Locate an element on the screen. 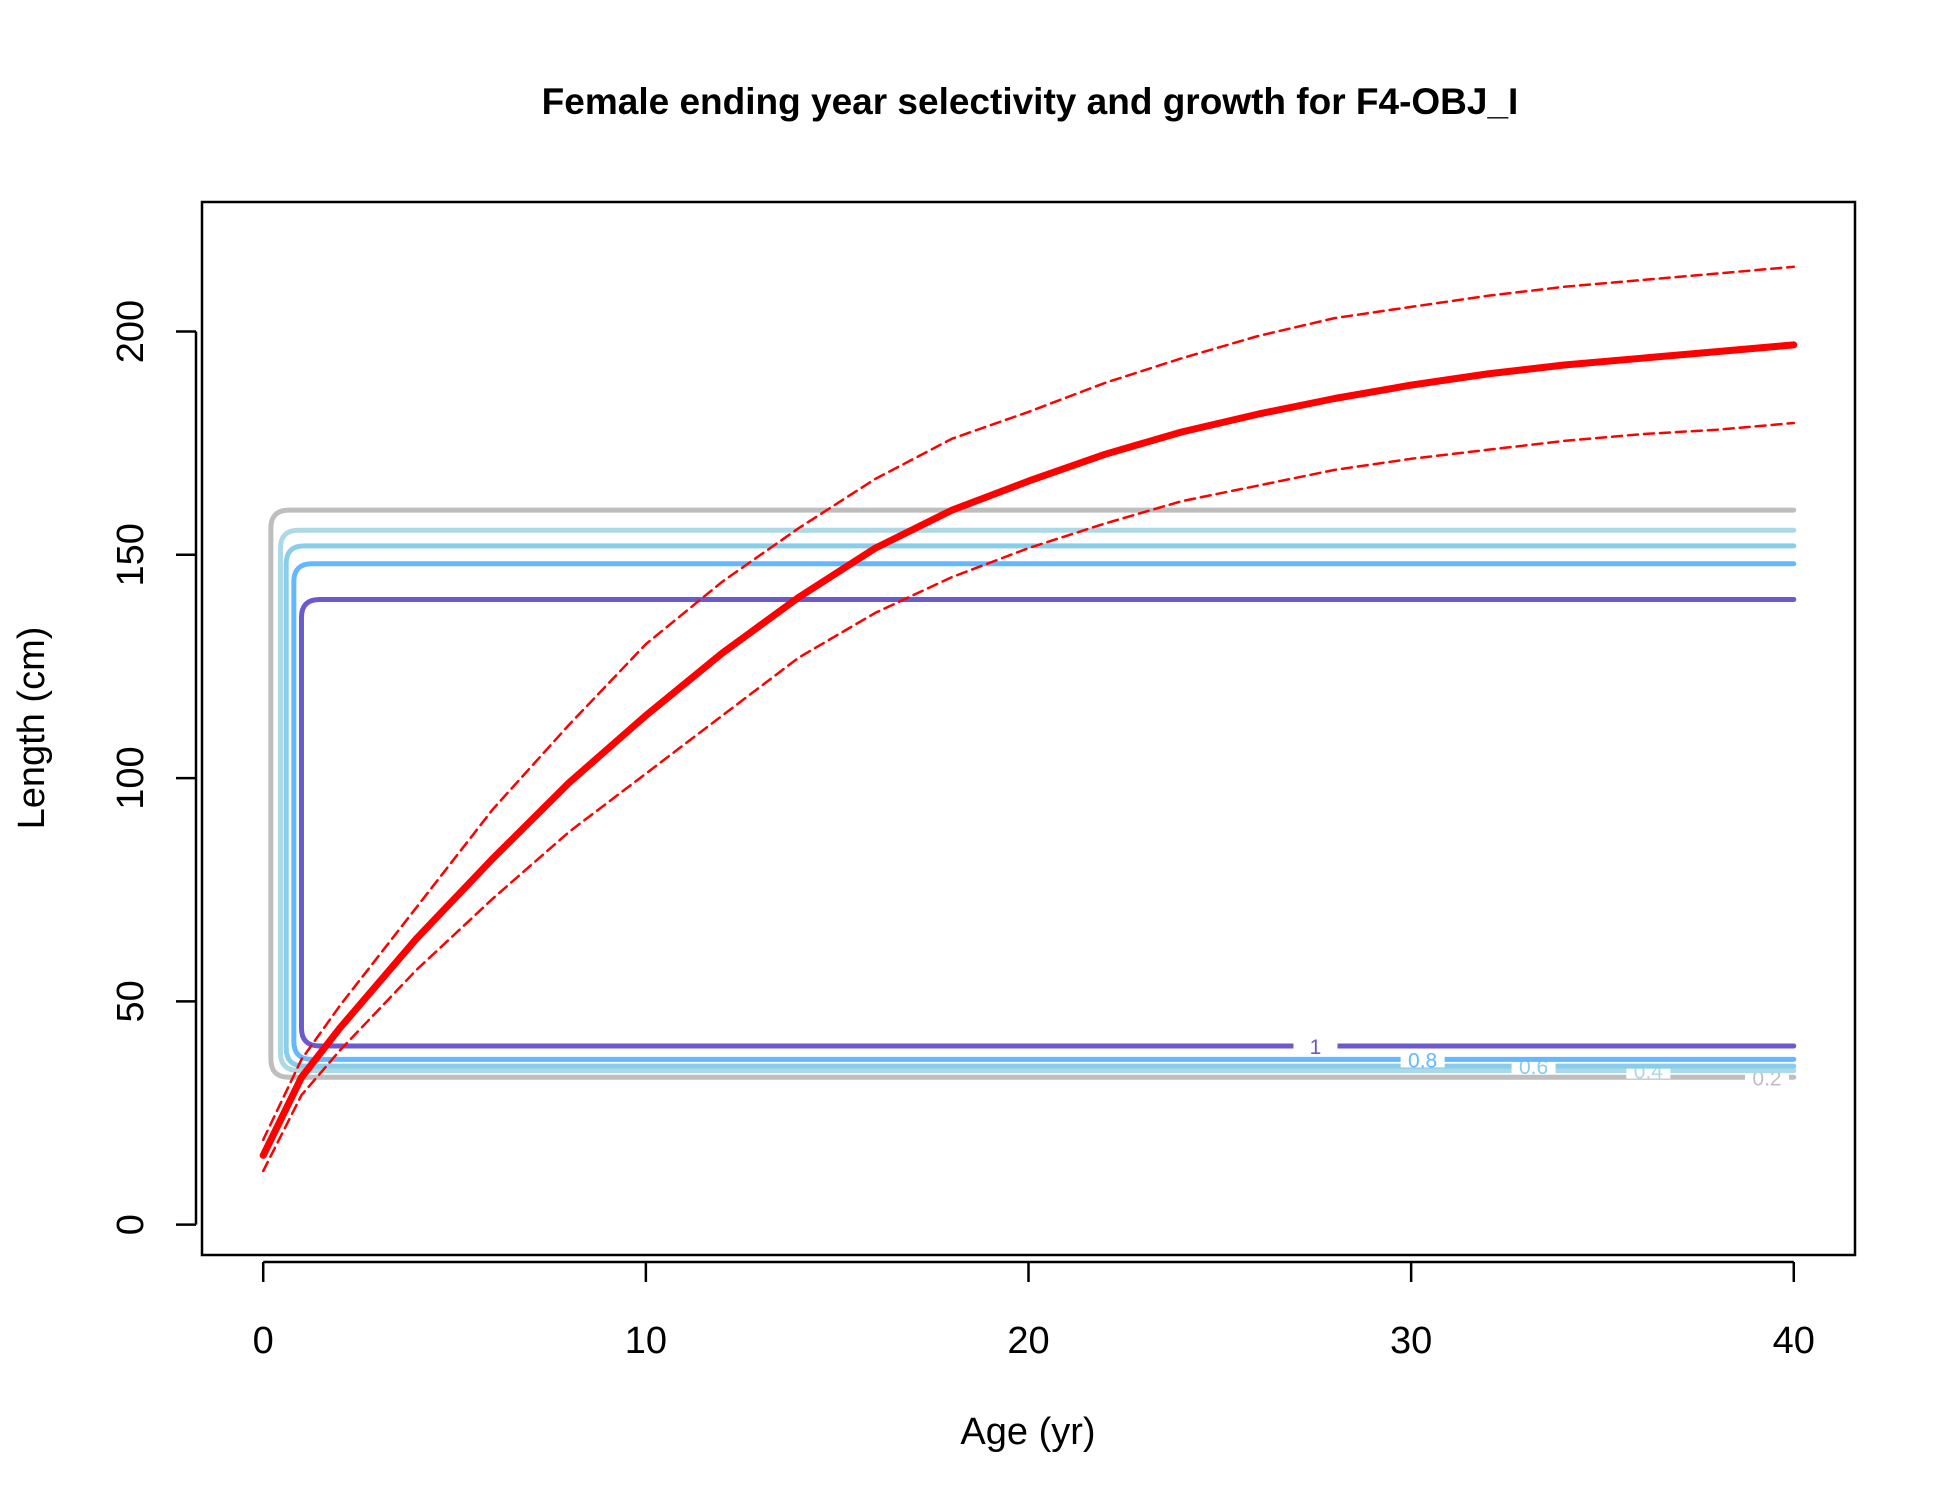 The height and width of the screenshot is (1500, 1950). y-axis: 0 50 100 150 200 is located at coordinates (154, 767).